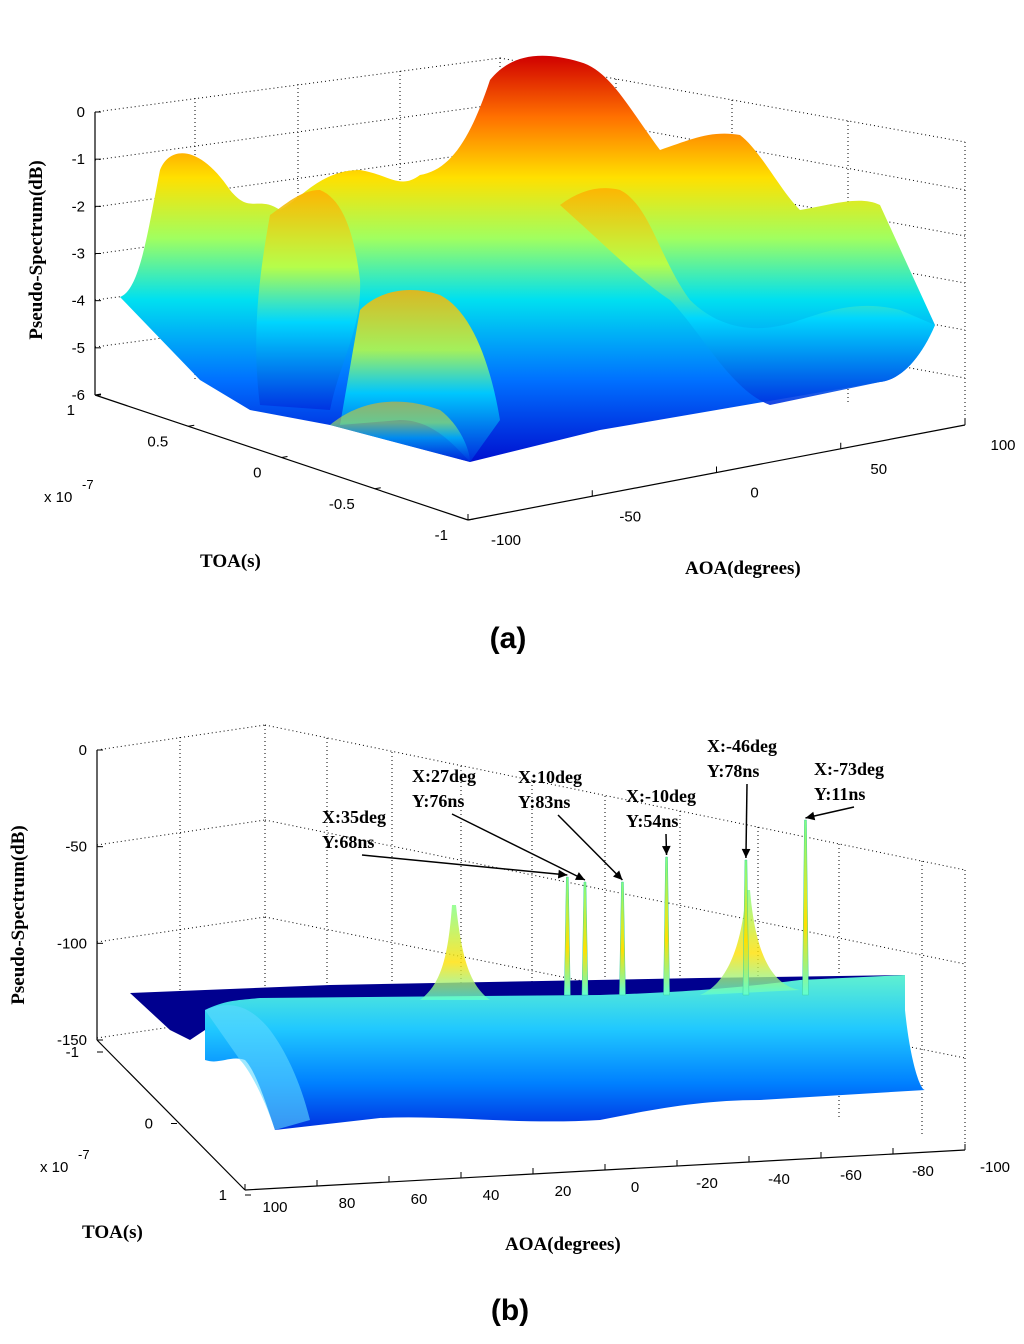  I want to click on chart-a-x-axis-label: AOA(degrees), so click(743, 568).